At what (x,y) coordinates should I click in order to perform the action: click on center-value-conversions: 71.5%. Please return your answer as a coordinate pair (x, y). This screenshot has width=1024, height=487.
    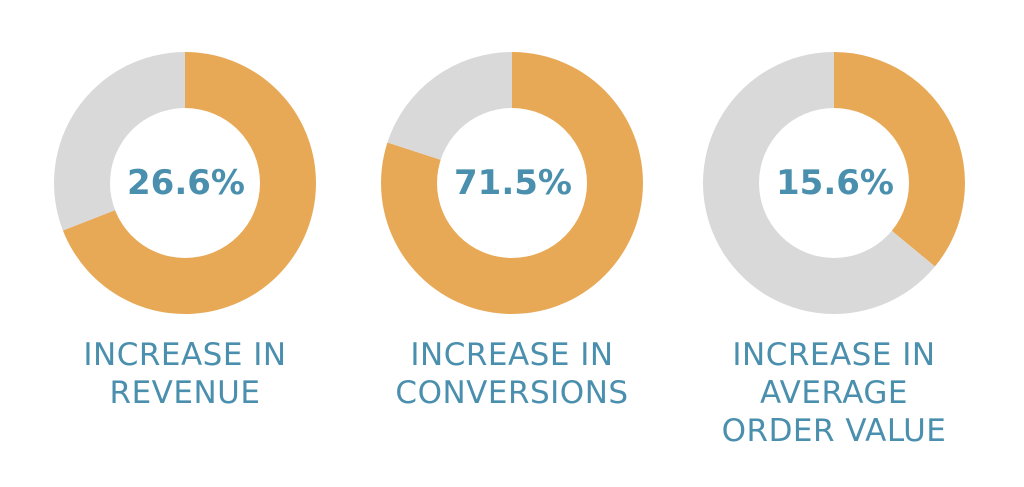
    Looking at the image, I should click on (513, 183).